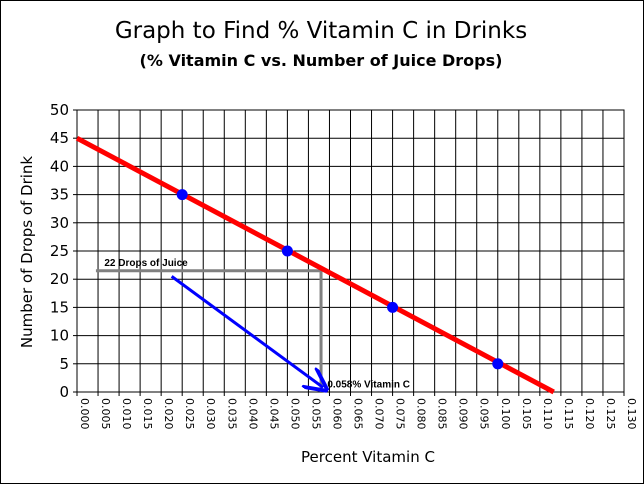 This screenshot has height=484, width=644. What do you see at coordinates (505, 414) in the screenshot?
I see `x-tick-label: 0.100` at bounding box center [505, 414].